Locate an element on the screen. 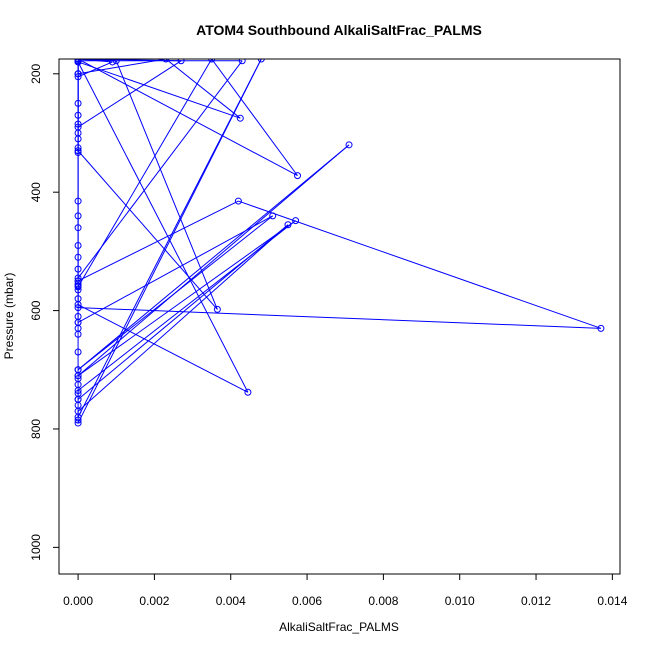 Image resolution: width=650 pixels, height=650 pixels. x-tick-label: 0.014 is located at coordinates (612, 601).